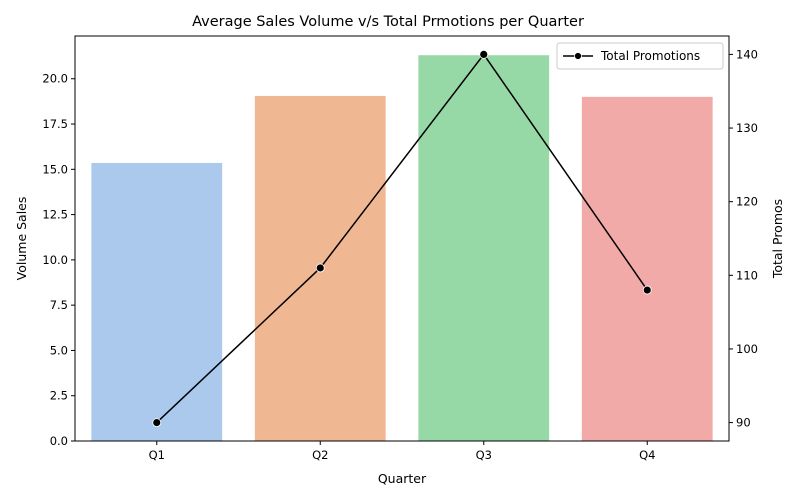 The width and height of the screenshot is (800, 500). Describe the element at coordinates (21, 239) in the screenshot. I see `left-y-axis-label: Volume Sales` at that location.